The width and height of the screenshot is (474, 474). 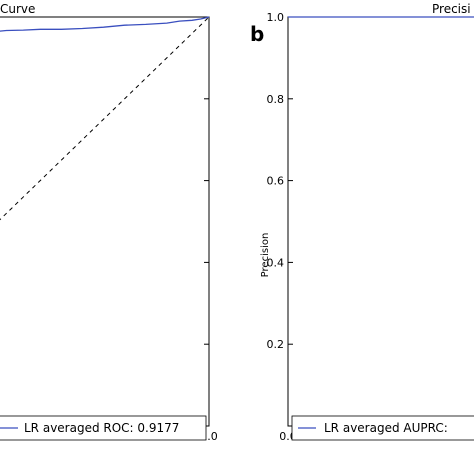 I want to click on roc-legend-label: LR averaged ROC: 0.9177, so click(x=101, y=428).